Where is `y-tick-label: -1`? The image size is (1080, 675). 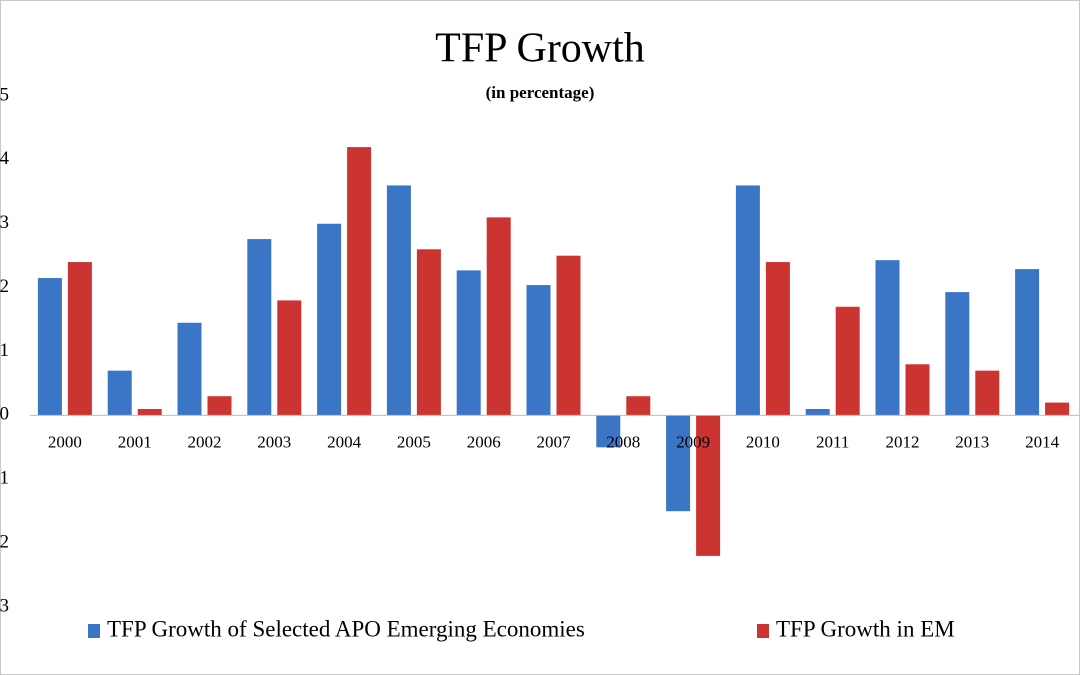 y-tick-label: -1 is located at coordinates (4, 478).